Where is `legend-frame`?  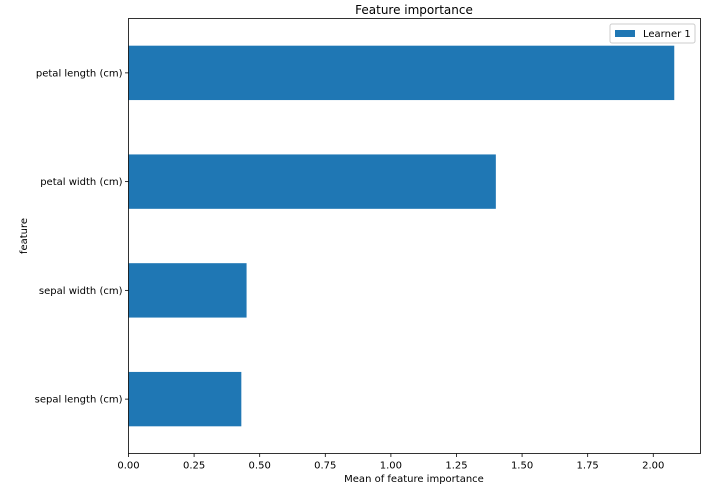 legend-frame is located at coordinates (652, 33).